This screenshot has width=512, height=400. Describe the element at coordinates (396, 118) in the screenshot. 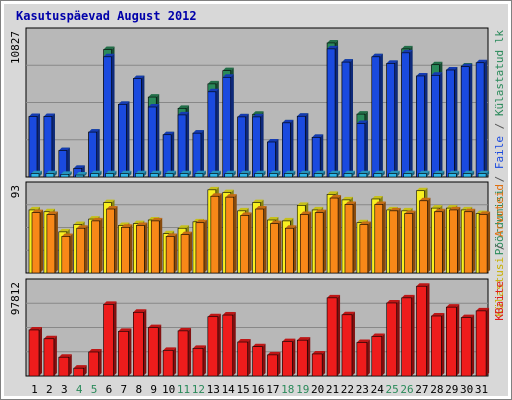

I see `bar-top-s1-d25-side` at that location.